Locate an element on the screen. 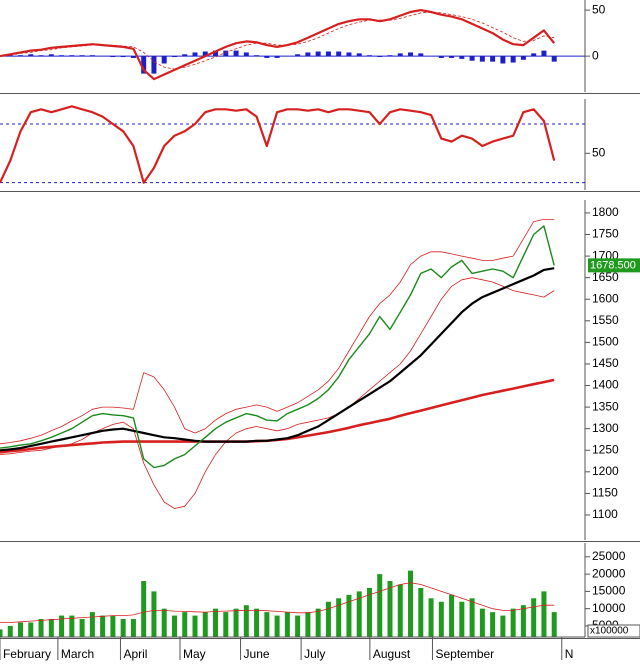  x-tick-label: May is located at coordinates (194, 654).